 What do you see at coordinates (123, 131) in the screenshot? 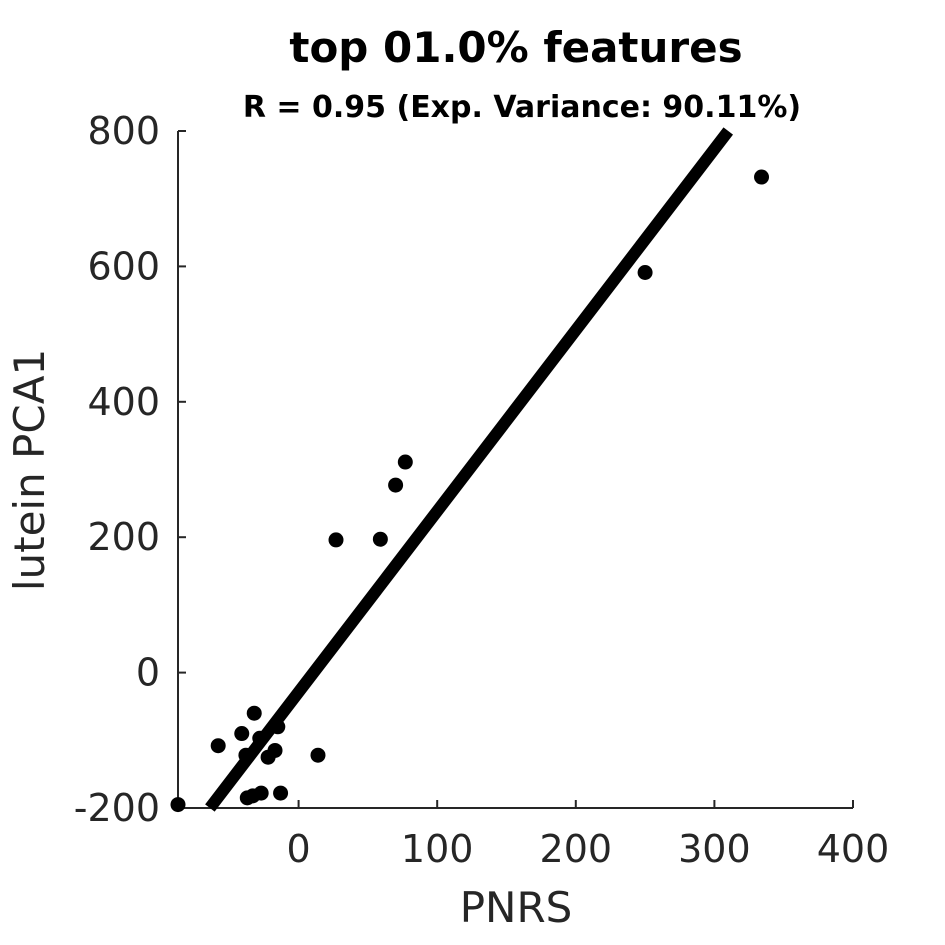
I see `y-tick-label: 800` at bounding box center [123, 131].